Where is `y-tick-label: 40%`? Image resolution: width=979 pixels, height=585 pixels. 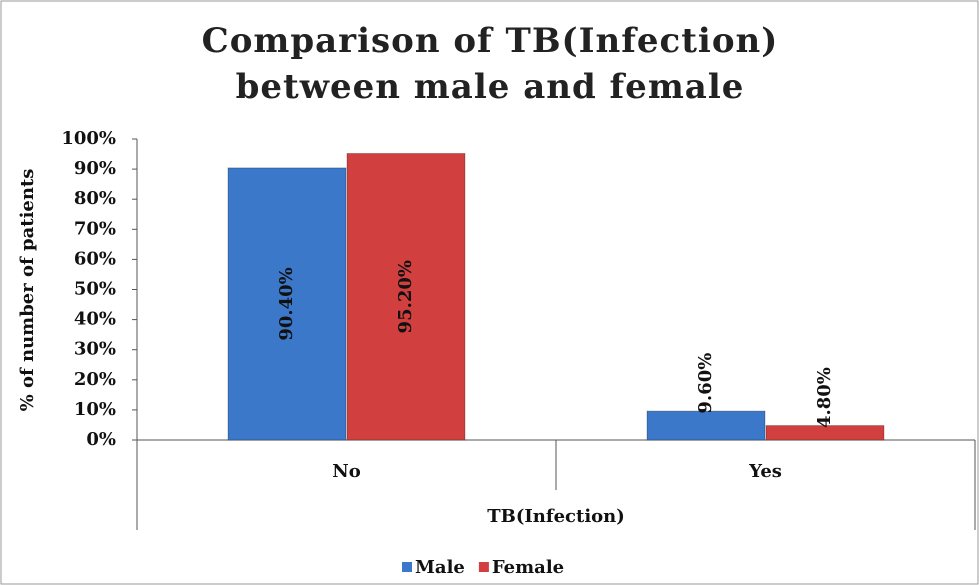
y-tick-label: 40% is located at coordinates (95, 319).